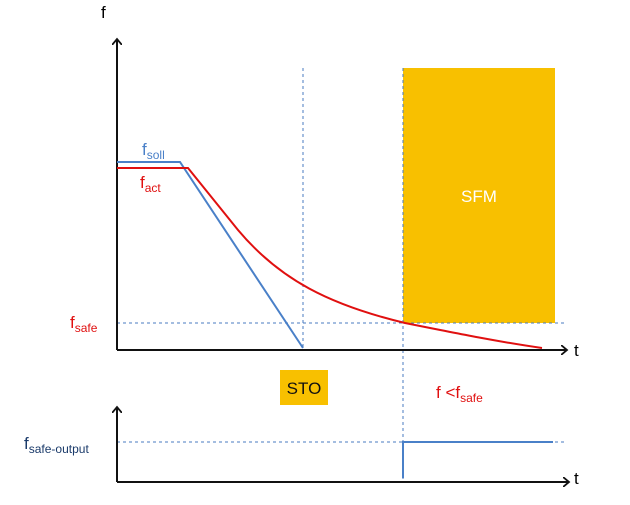 The width and height of the screenshot is (630, 505). I want to click on condition-label: f <fsafe, so click(459, 394).